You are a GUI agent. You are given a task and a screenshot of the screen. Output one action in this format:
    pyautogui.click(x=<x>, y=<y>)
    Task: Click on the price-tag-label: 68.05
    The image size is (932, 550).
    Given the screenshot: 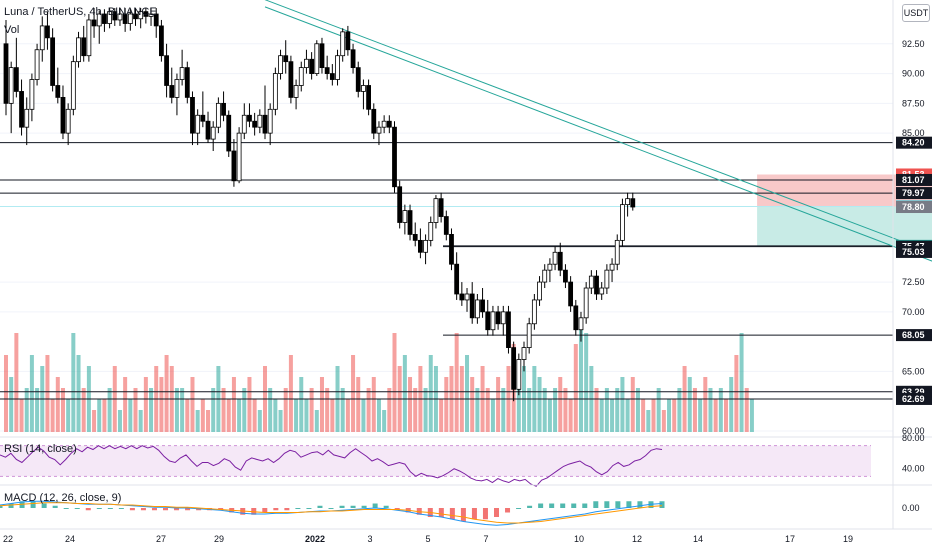 What is the action you would take?
    pyautogui.click(x=913, y=335)
    